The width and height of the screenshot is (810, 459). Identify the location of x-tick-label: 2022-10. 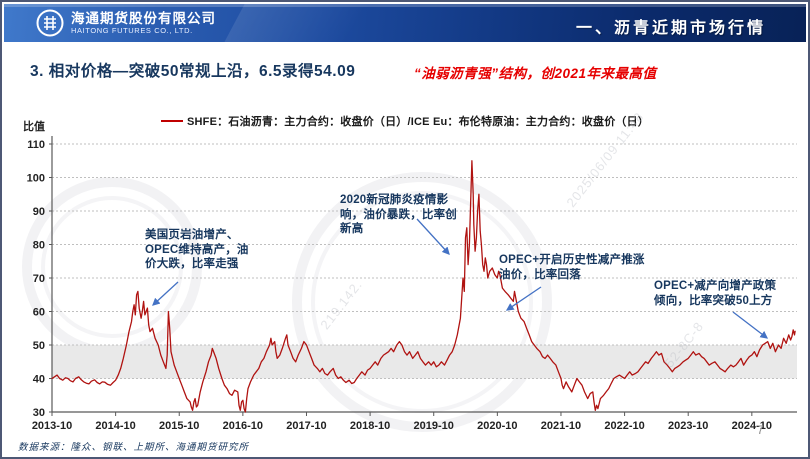
(624, 426).